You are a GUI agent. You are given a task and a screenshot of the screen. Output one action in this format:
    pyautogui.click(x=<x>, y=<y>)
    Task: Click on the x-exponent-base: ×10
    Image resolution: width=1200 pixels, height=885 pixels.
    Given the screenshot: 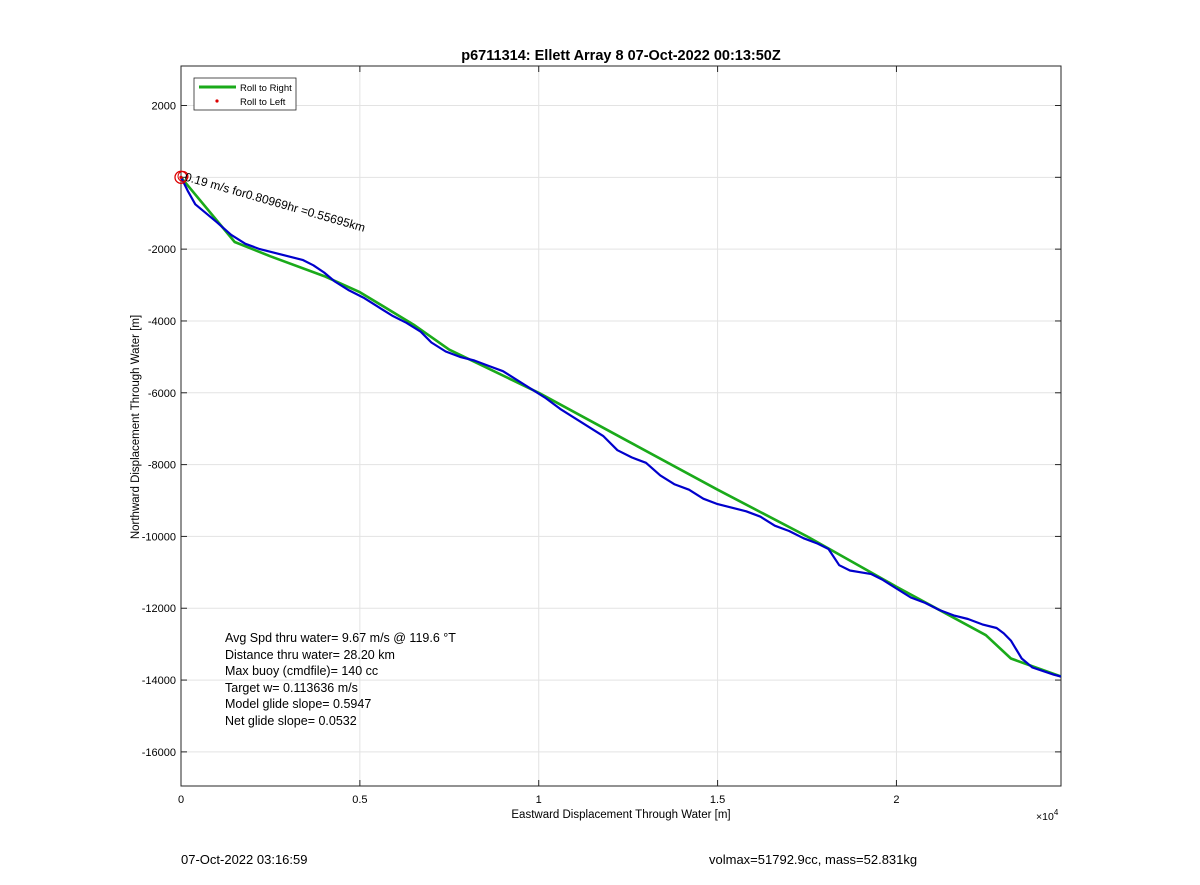 What is the action you would take?
    pyautogui.click(x=1045, y=817)
    